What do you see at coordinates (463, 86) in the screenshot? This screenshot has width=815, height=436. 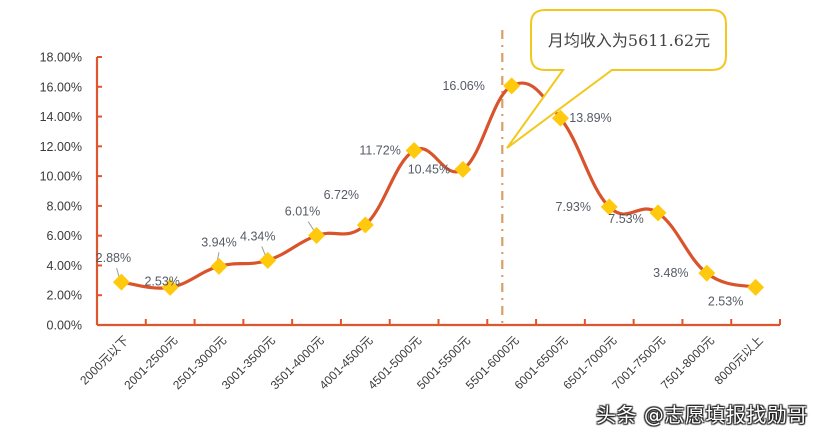 I see `data-label: 16.06%` at bounding box center [463, 86].